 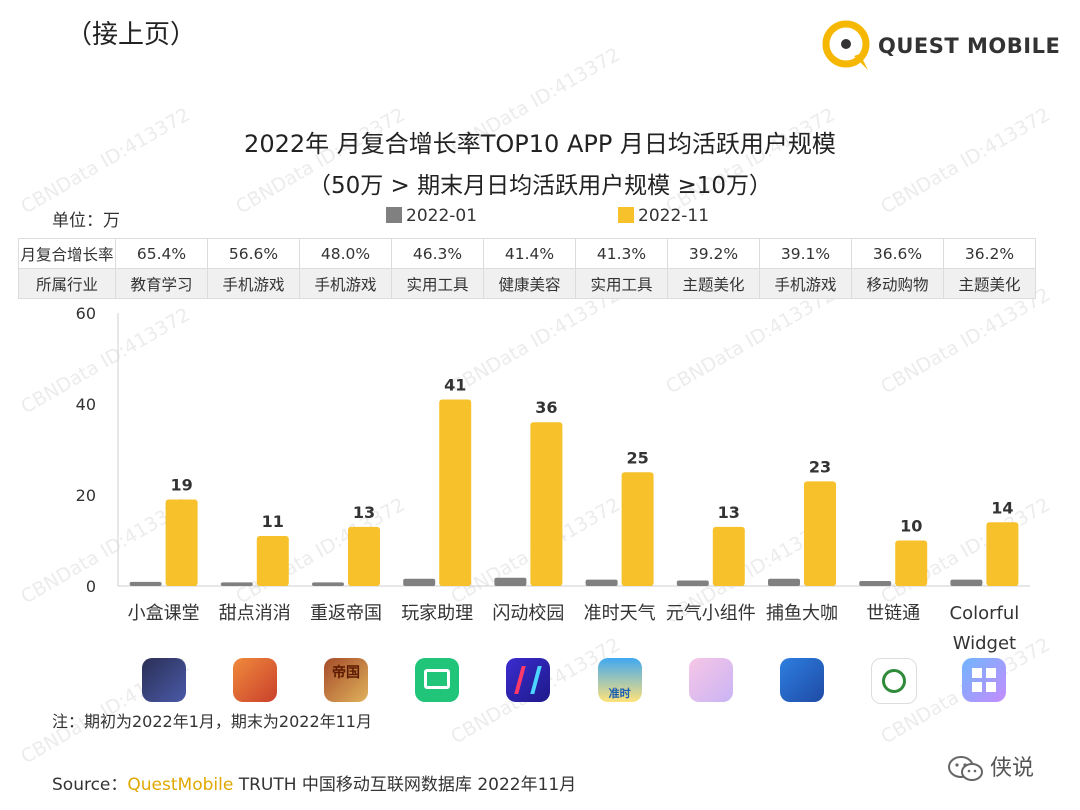 I want to click on bar-data-label: 23, so click(x=820, y=466).